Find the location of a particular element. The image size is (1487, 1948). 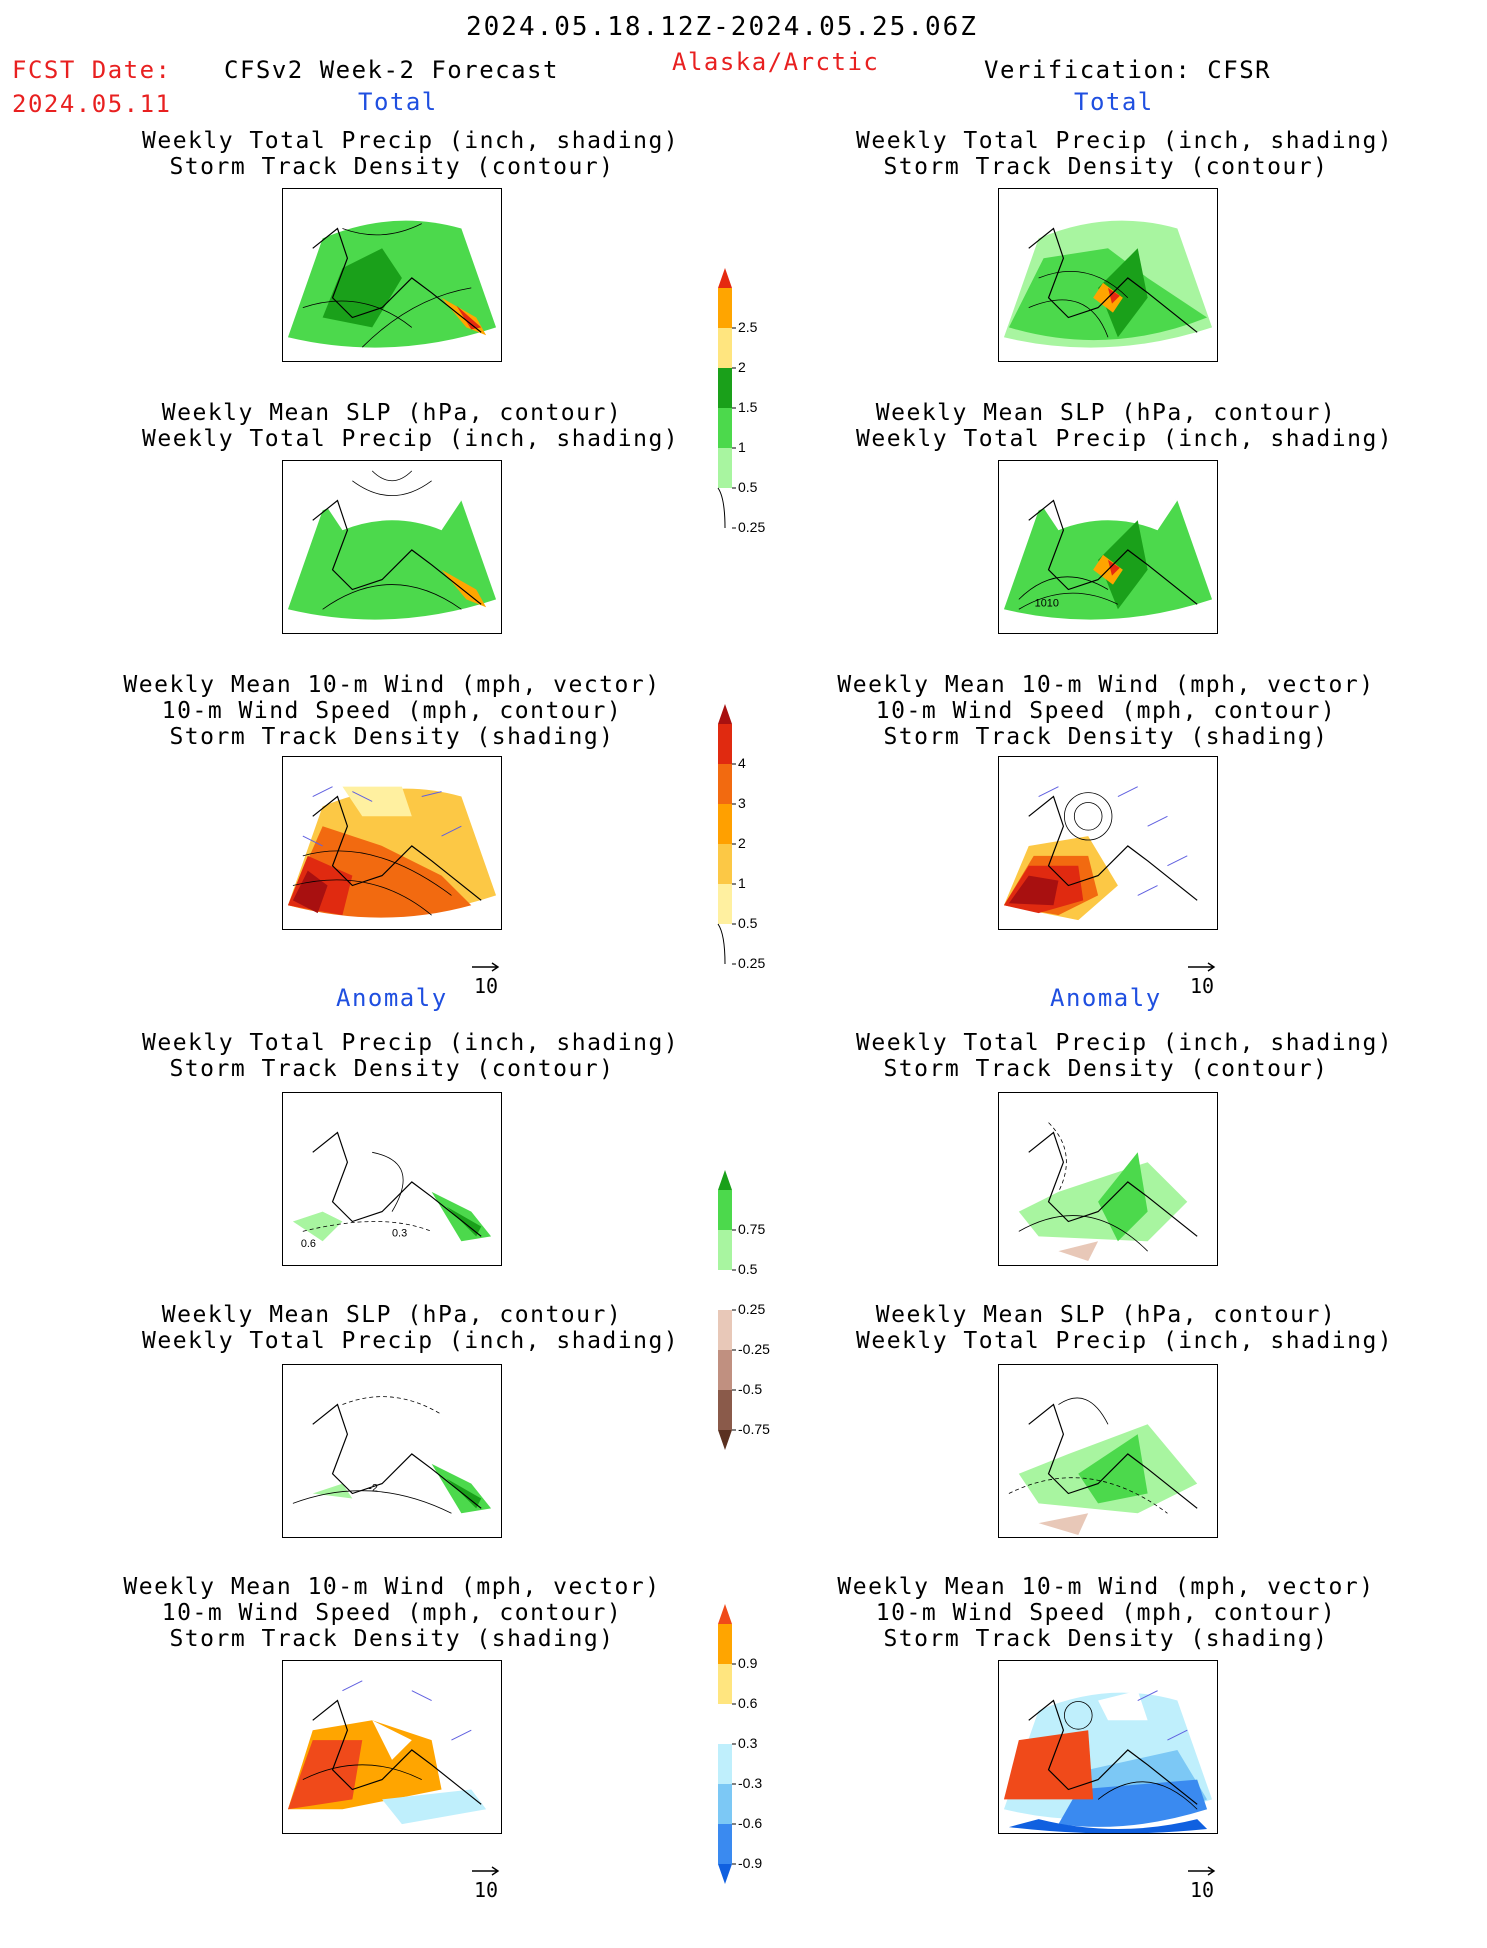

slp-contour-label: 1010 is located at coordinates (1047, 603).